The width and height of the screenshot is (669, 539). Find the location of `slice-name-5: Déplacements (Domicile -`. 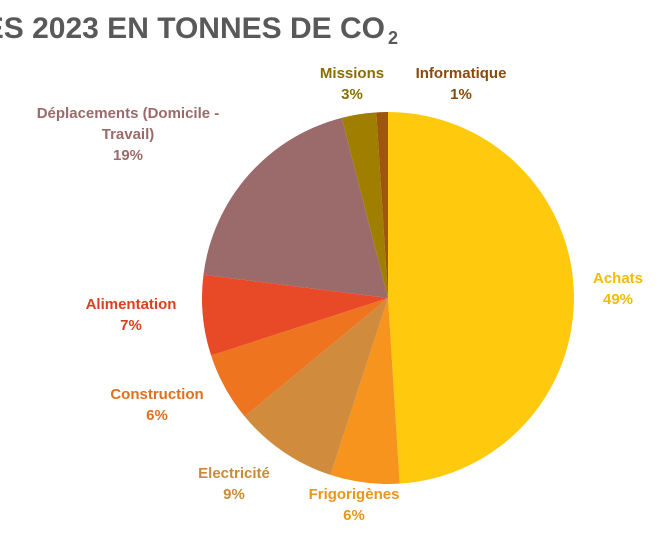

slice-name-5: Déplacements (Domicile - is located at coordinates (128, 113).